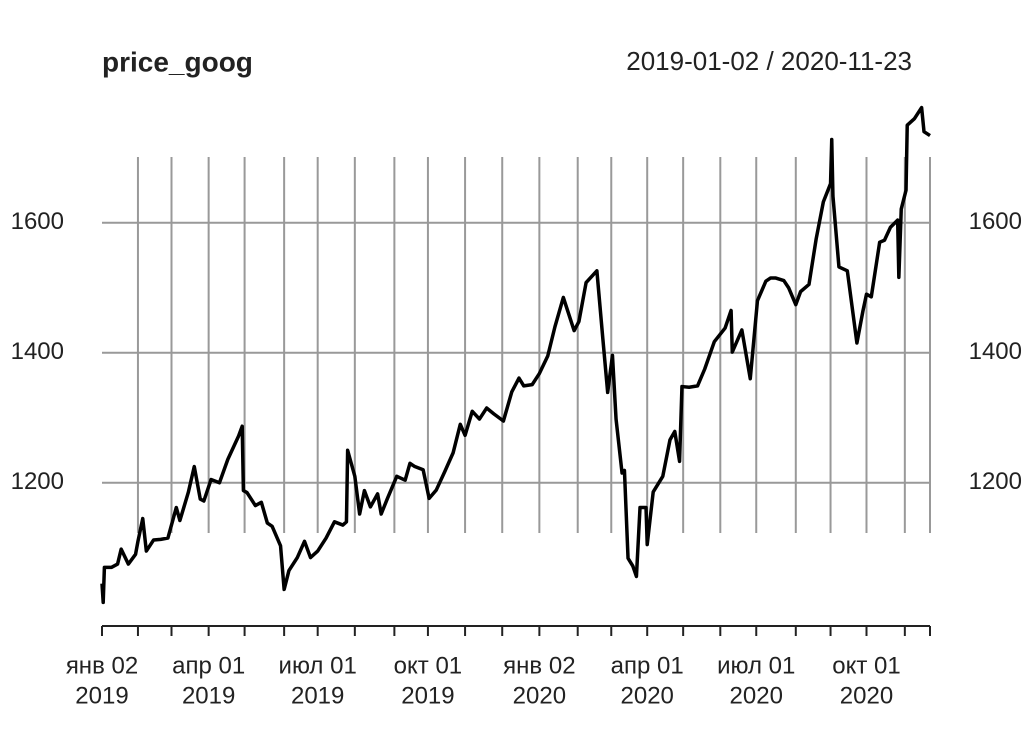 The height and width of the screenshot is (730, 1032). I want to click on y2-tick-label: 1600, so click(995, 221).